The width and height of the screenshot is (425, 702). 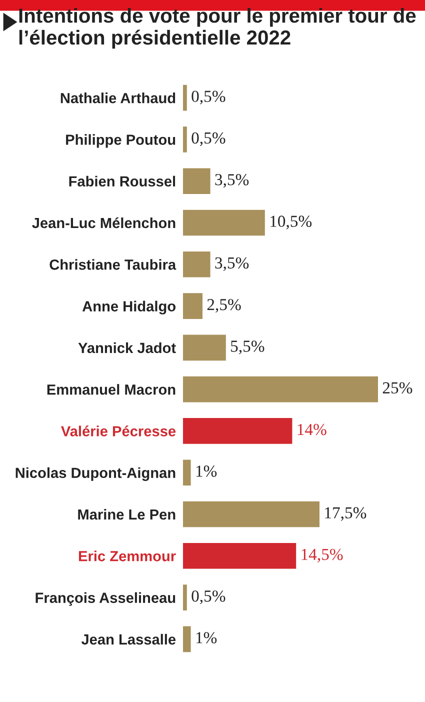 What do you see at coordinates (129, 307) in the screenshot?
I see `y-tick-label: Anne Hidalgo` at bounding box center [129, 307].